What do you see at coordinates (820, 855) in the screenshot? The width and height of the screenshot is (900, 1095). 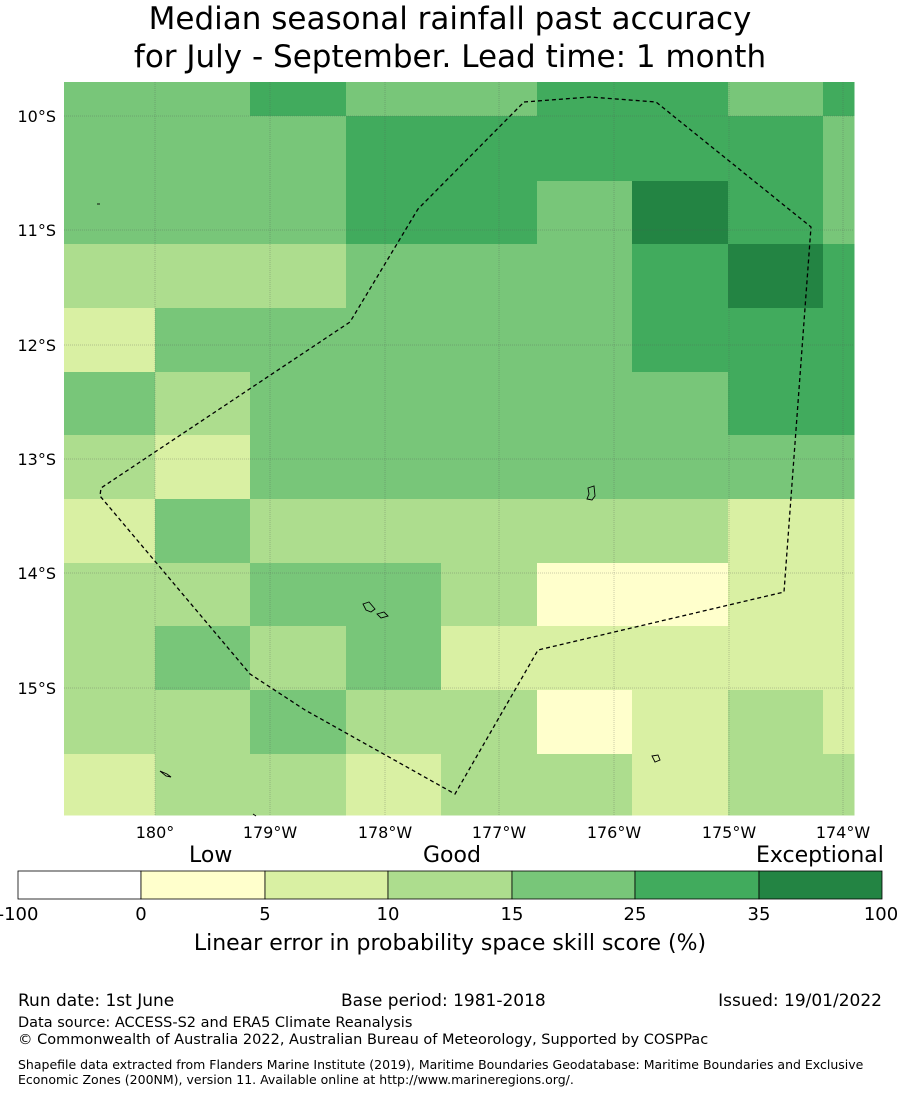 I see `colorbar-category-exceptional: Exceptional` at bounding box center [820, 855].